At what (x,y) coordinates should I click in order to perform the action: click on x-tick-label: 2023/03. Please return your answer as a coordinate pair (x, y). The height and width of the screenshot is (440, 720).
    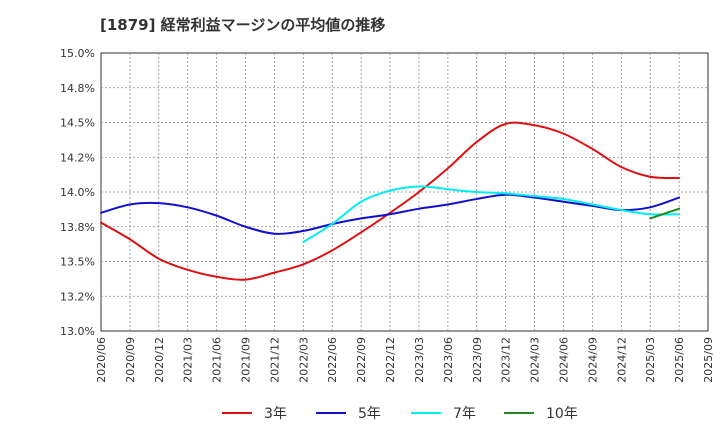
    Looking at the image, I should click on (419, 360).